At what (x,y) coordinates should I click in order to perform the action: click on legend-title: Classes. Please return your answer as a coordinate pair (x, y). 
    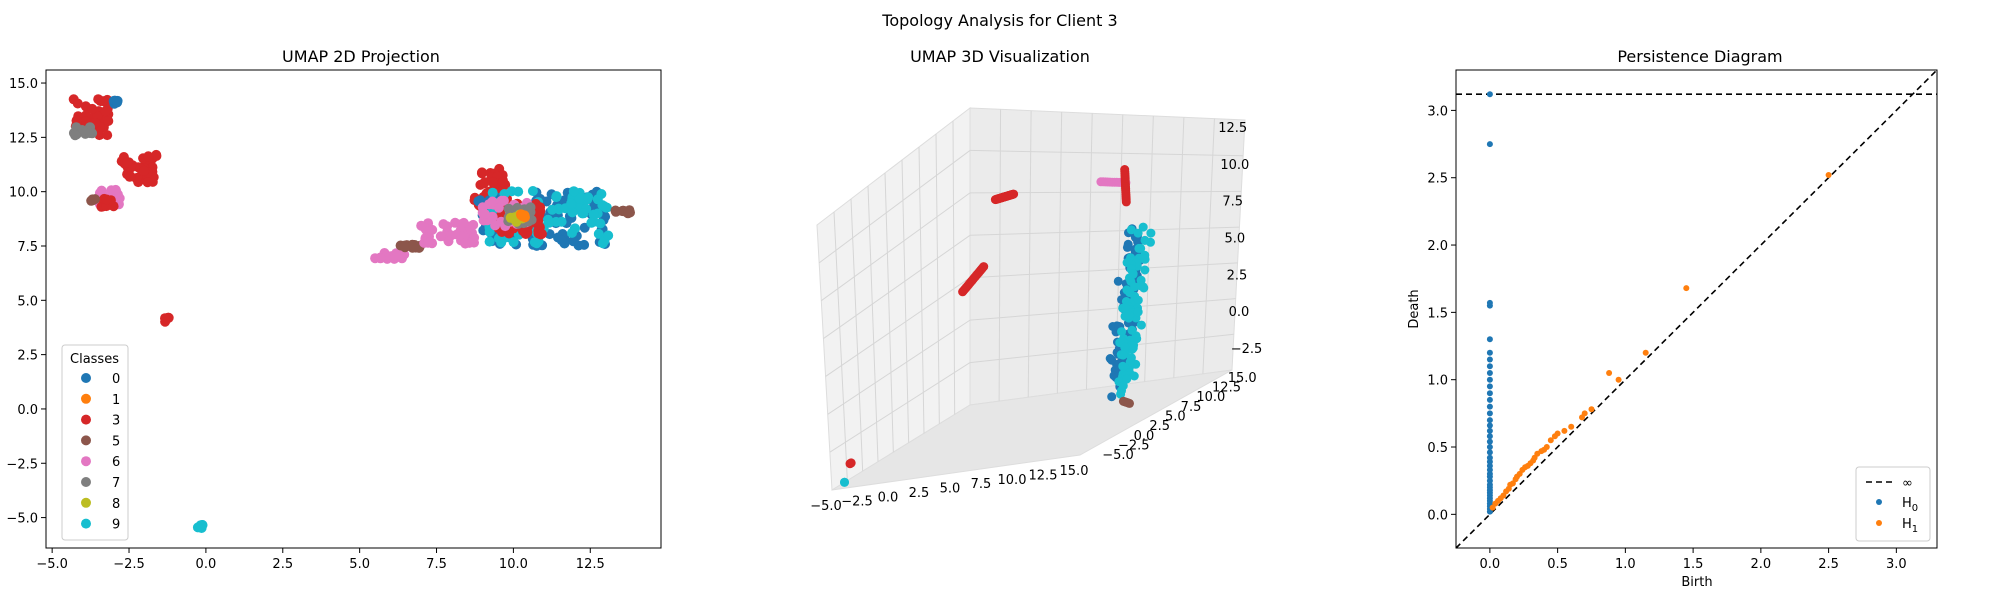
    Looking at the image, I should click on (94, 359).